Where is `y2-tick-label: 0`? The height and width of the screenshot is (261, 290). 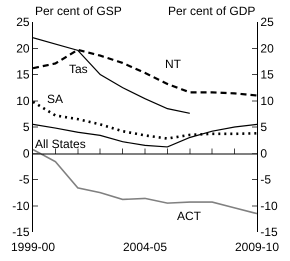
y2-tick-label: 0 is located at coordinates (264, 153).